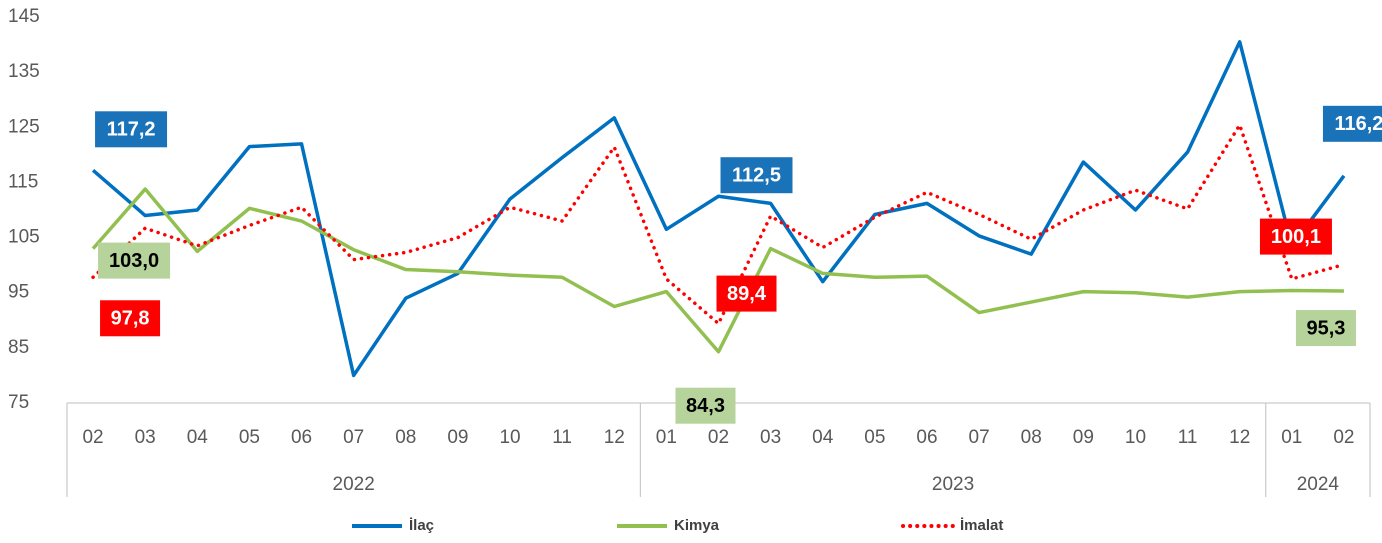  I want to click on data-label: 103,0, so click(134, 261).